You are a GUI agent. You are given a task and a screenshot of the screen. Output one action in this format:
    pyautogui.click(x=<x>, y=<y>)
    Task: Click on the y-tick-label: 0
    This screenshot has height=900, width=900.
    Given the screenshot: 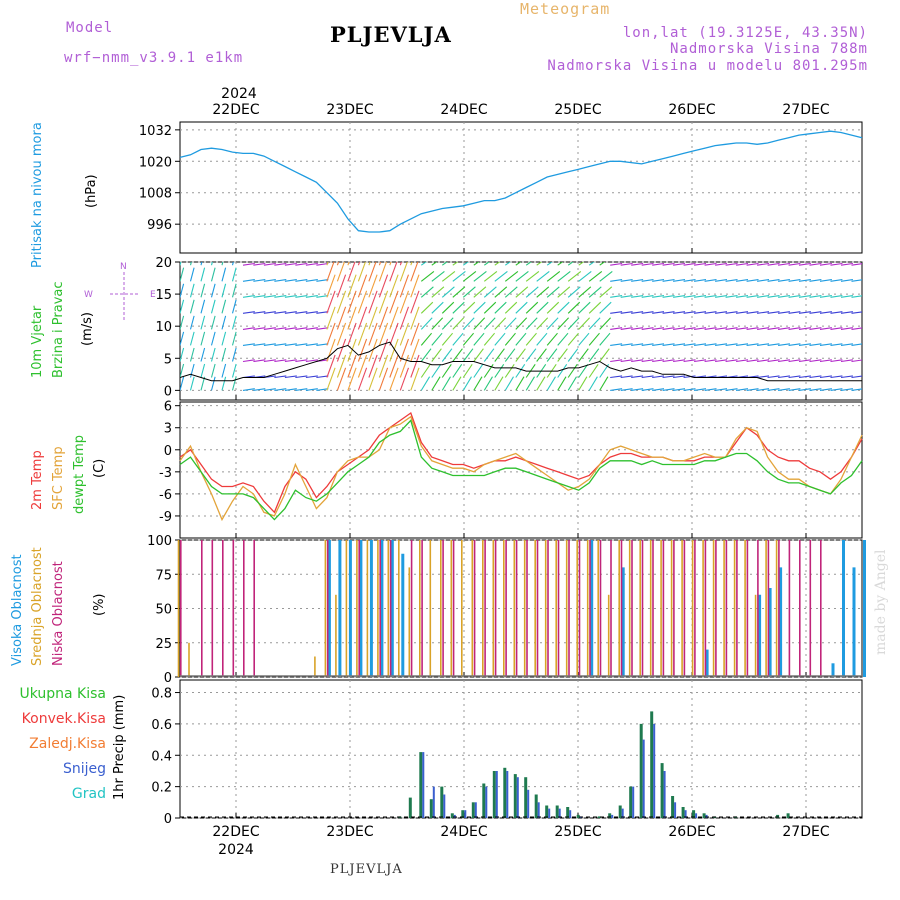 What is the action you would take?
    pyautogui.click(x=168, y=819)
    